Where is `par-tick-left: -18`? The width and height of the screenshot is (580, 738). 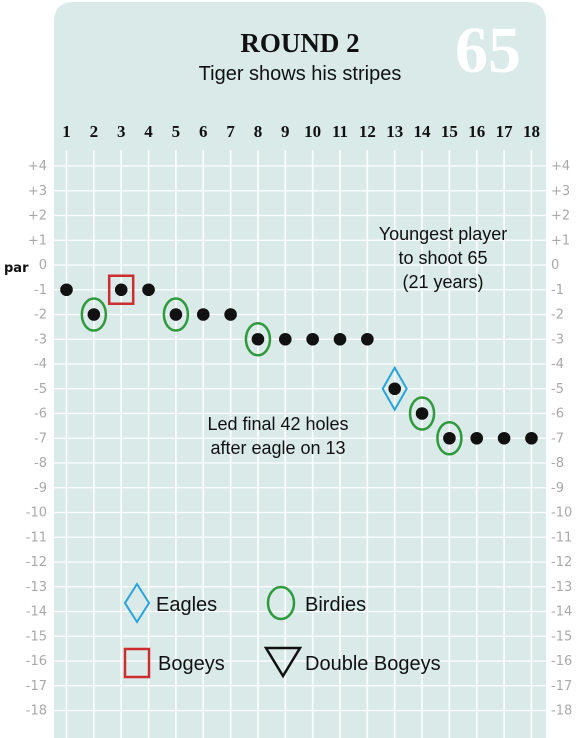
par-tick-left: -18 is located at coordinates (36, 711).